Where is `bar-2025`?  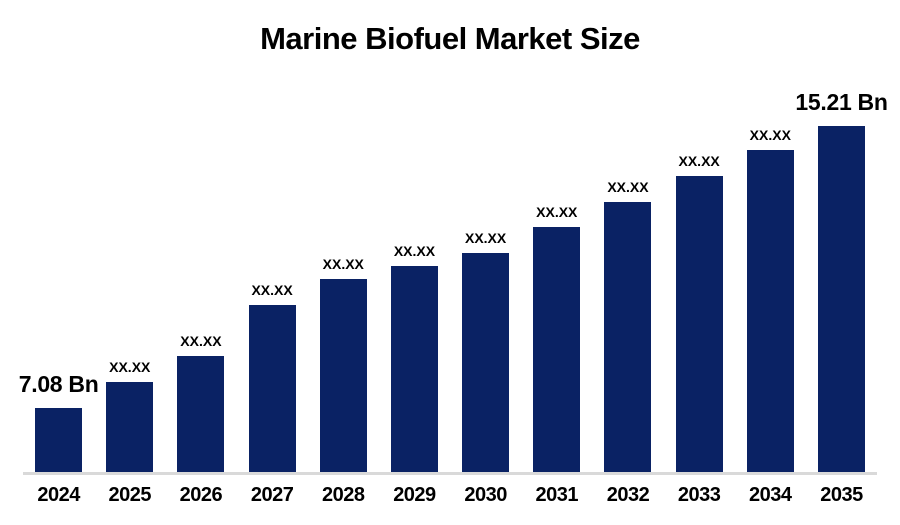 bar-2025 is located at coordinates (130, 427).